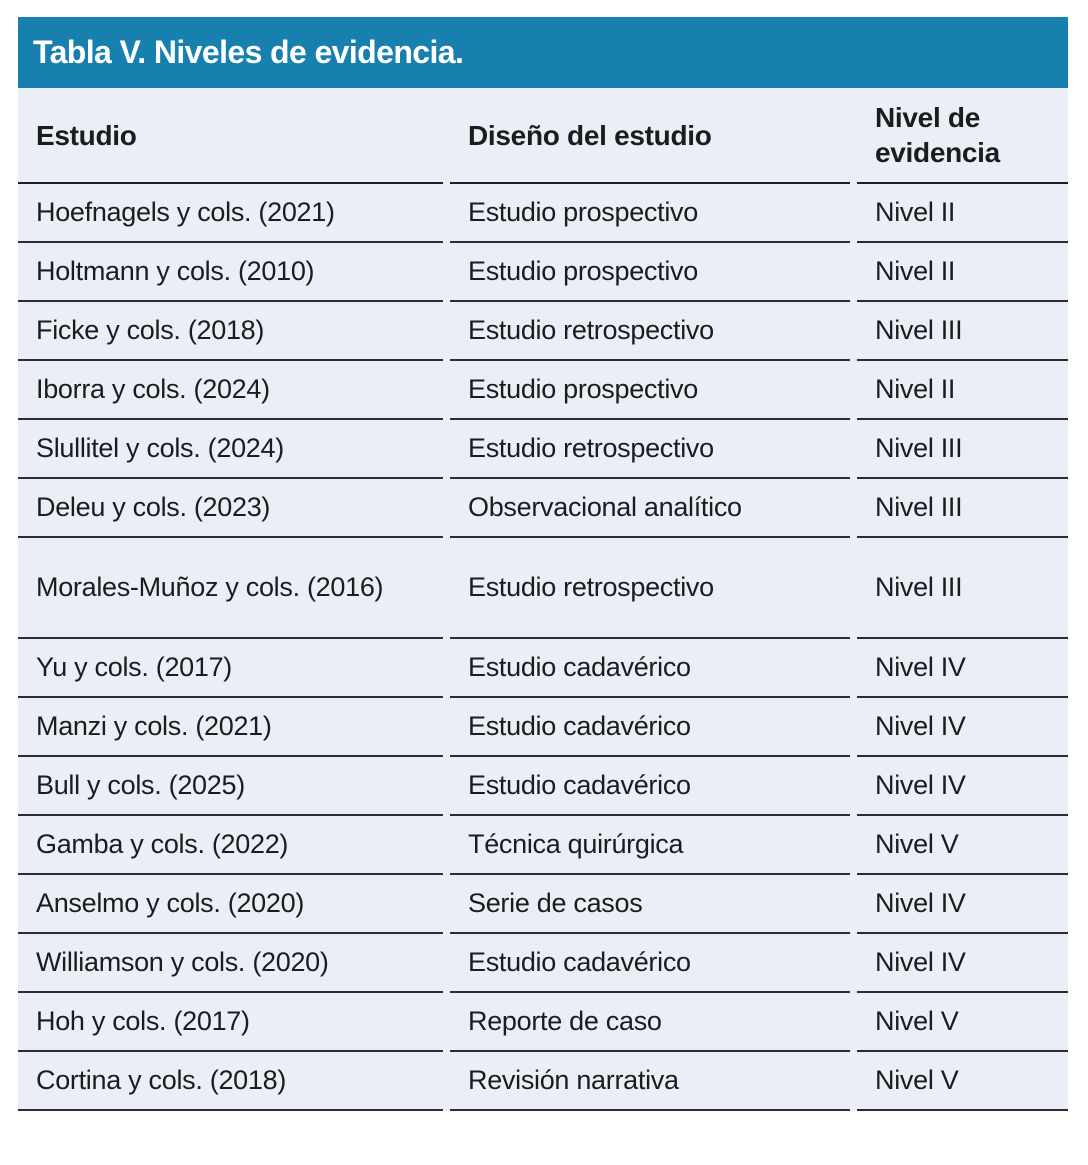 The width and height of the screenshot is (1088, 1165). I want to click on table-title-bar: Tabla V. Niveles de evidencia., so click(543, 52).